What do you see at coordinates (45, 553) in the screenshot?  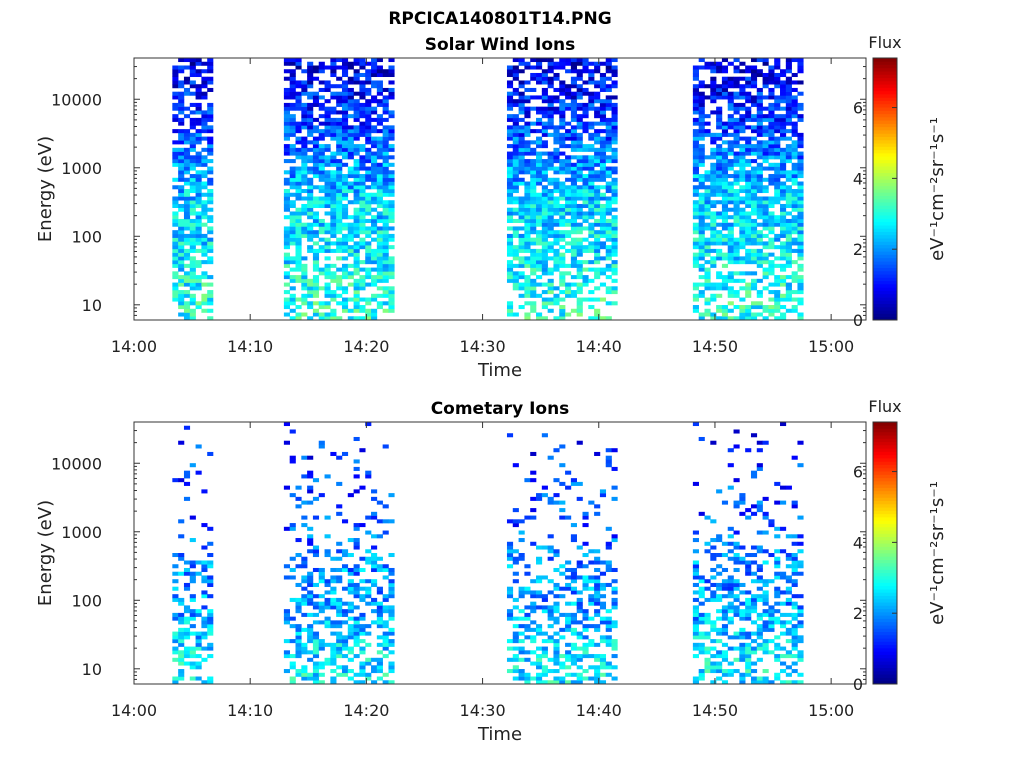 I see `cometary-y-axis-label: Energy (eV)` at bounding box center [45, 553].